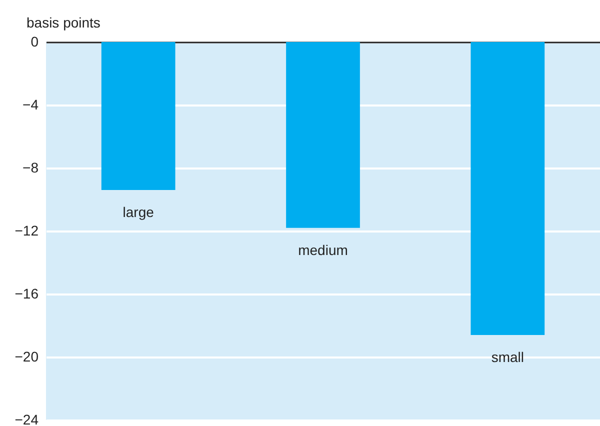  Describe the element at coordinates (63, 22) in the screenshot. I see `y-axis-title: basis points` at that location.